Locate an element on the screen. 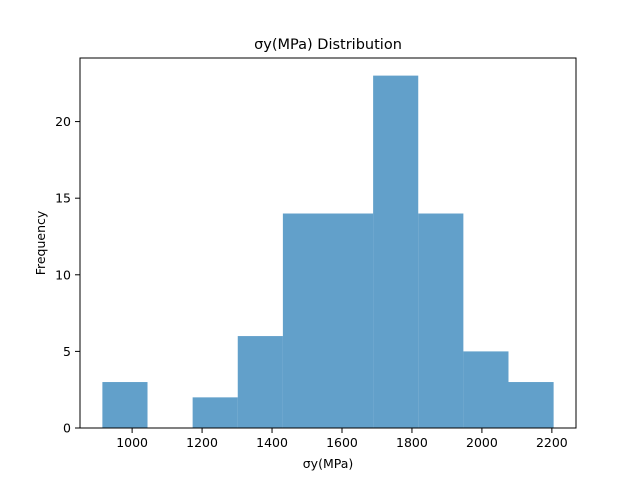 This screenshot has height=480, width=640. y-tick-label: 5 is located at coordinates (67, 351).